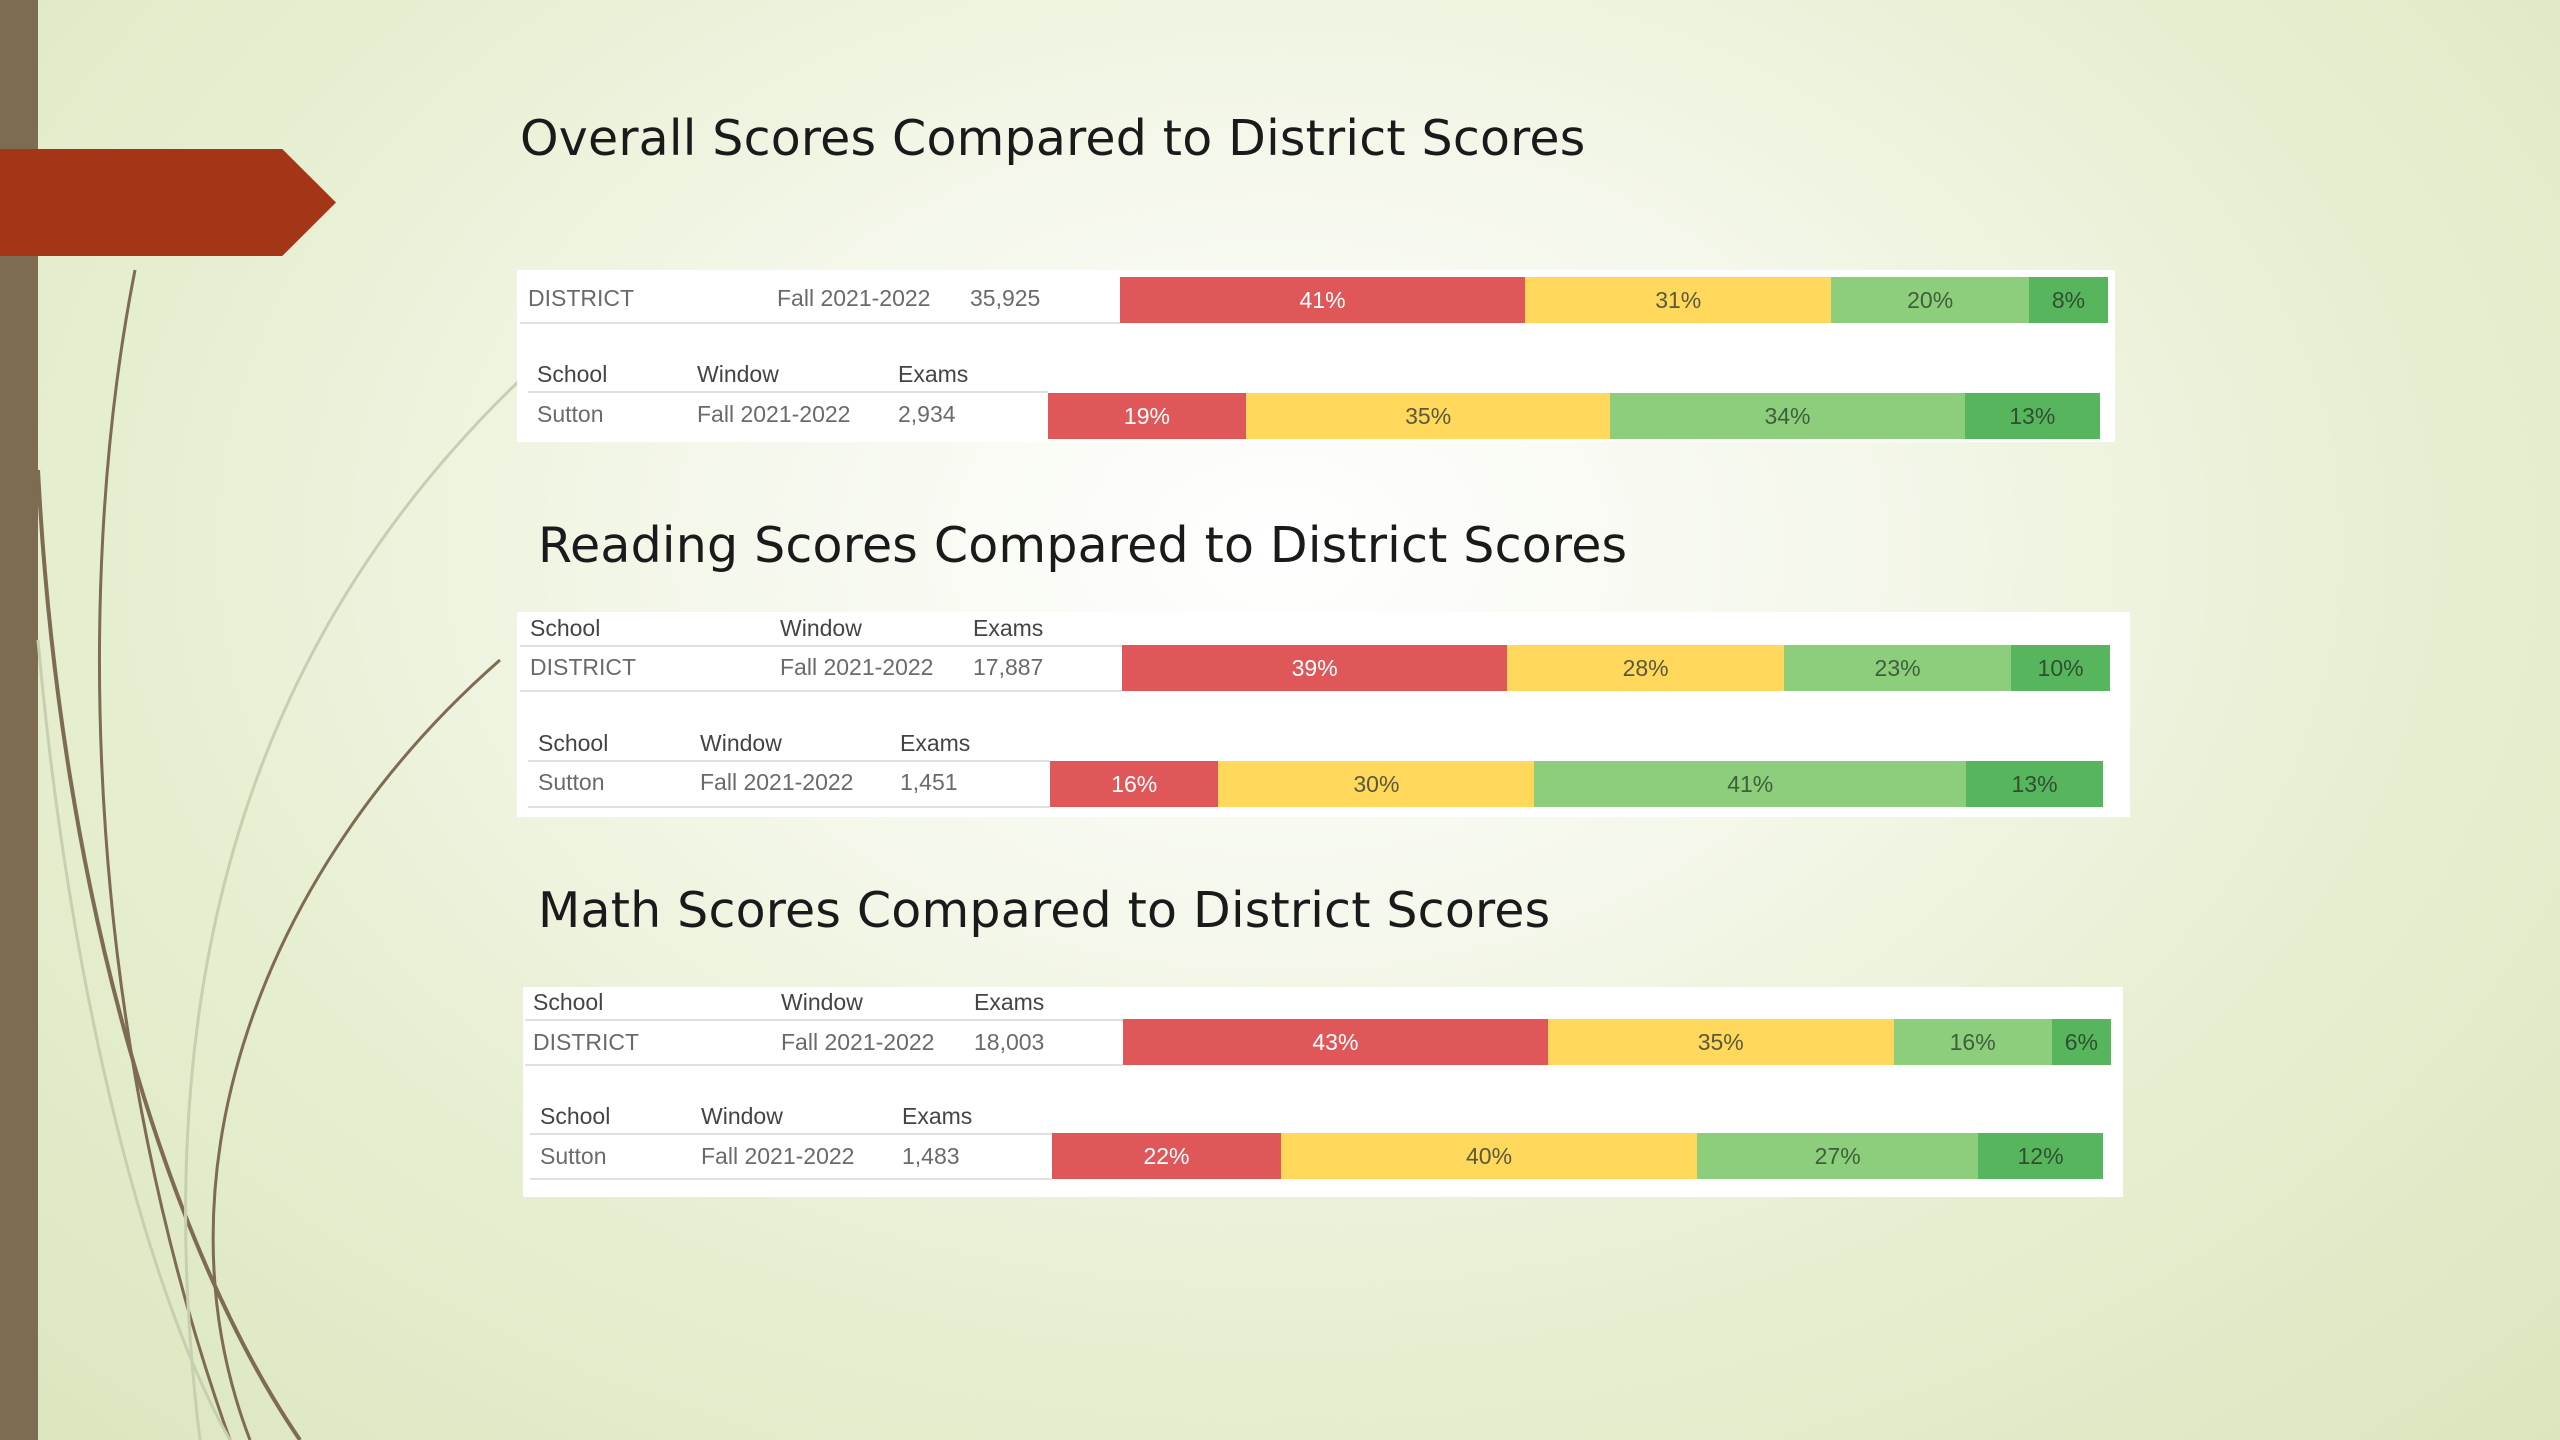 This screenshot has width=2560, height=1440. I want to click on bar-segment-level-1: 16%, so click(1134, 784).